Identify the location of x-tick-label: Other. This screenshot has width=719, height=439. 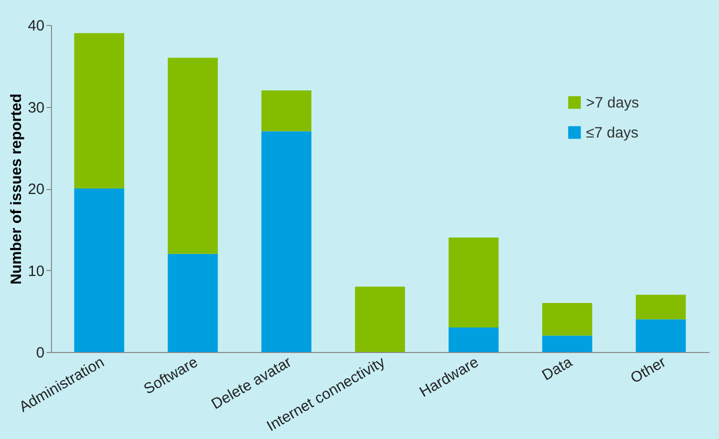
(648, 371).